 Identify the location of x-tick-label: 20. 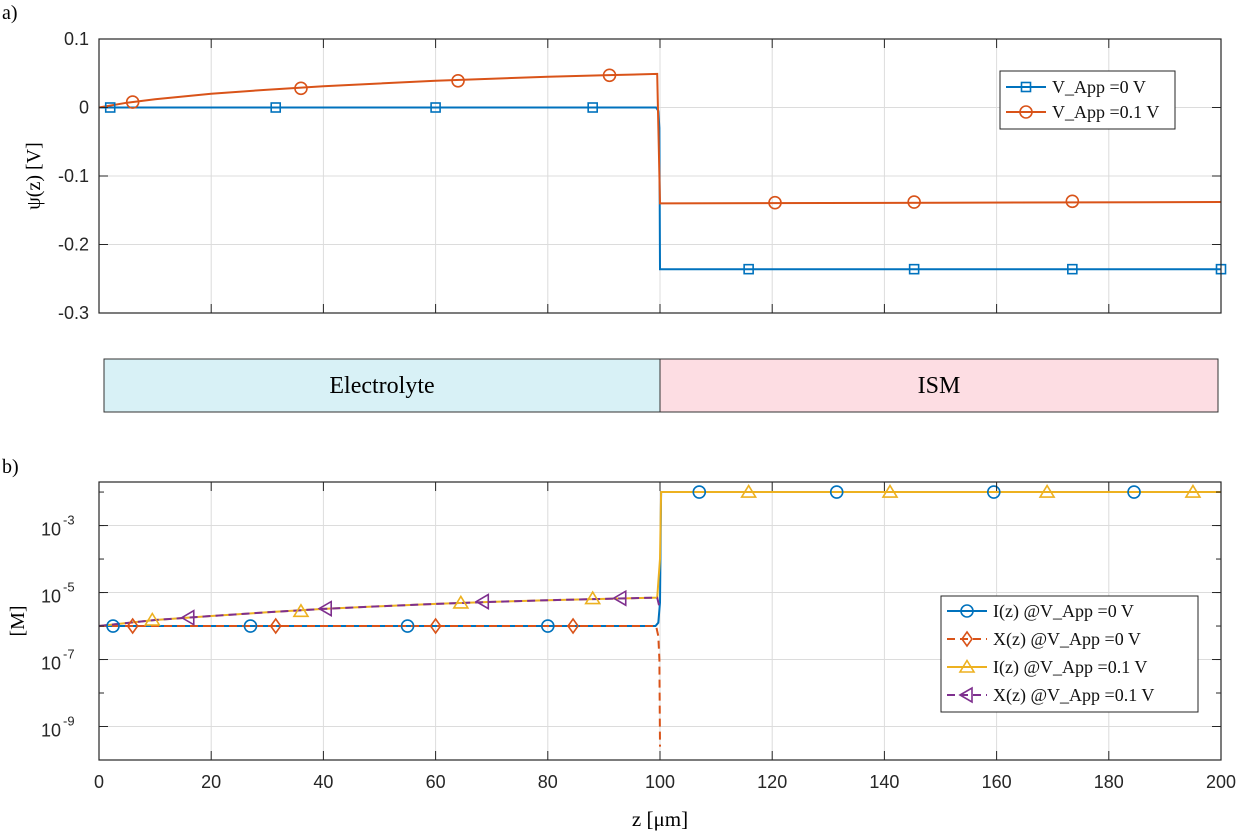
(211, 782).